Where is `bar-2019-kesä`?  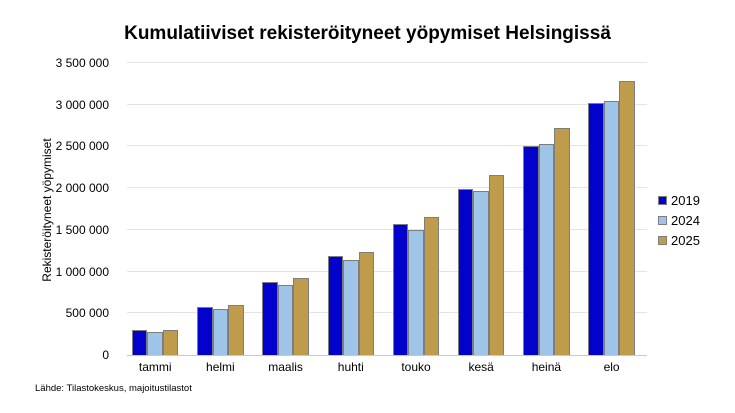
bar-2019-kesä is located at coordinates (465, 272).